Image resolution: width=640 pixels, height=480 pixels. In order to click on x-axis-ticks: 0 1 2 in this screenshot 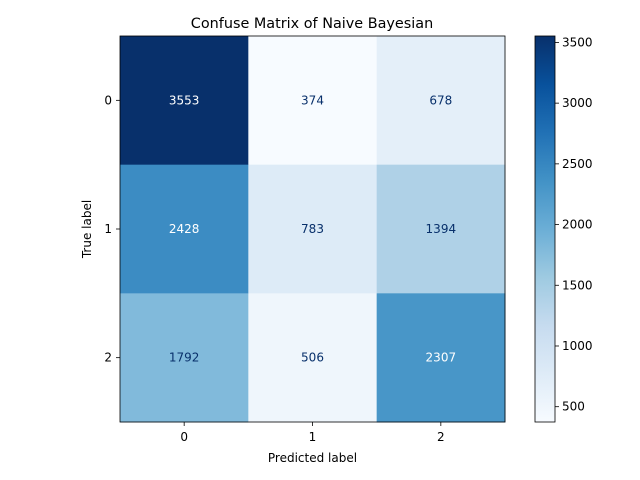, I will do `click(312, 433)`.